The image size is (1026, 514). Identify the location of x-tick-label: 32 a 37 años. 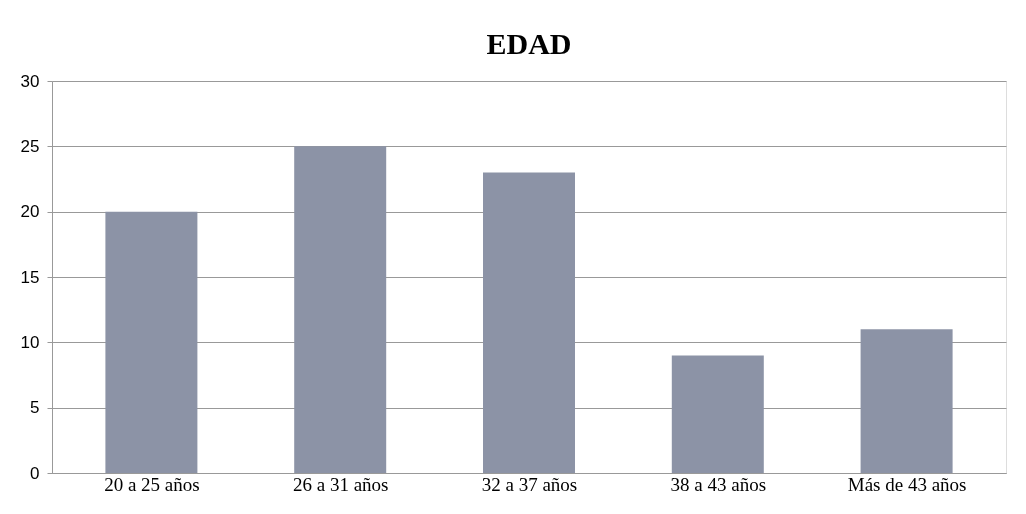
(529, 484).